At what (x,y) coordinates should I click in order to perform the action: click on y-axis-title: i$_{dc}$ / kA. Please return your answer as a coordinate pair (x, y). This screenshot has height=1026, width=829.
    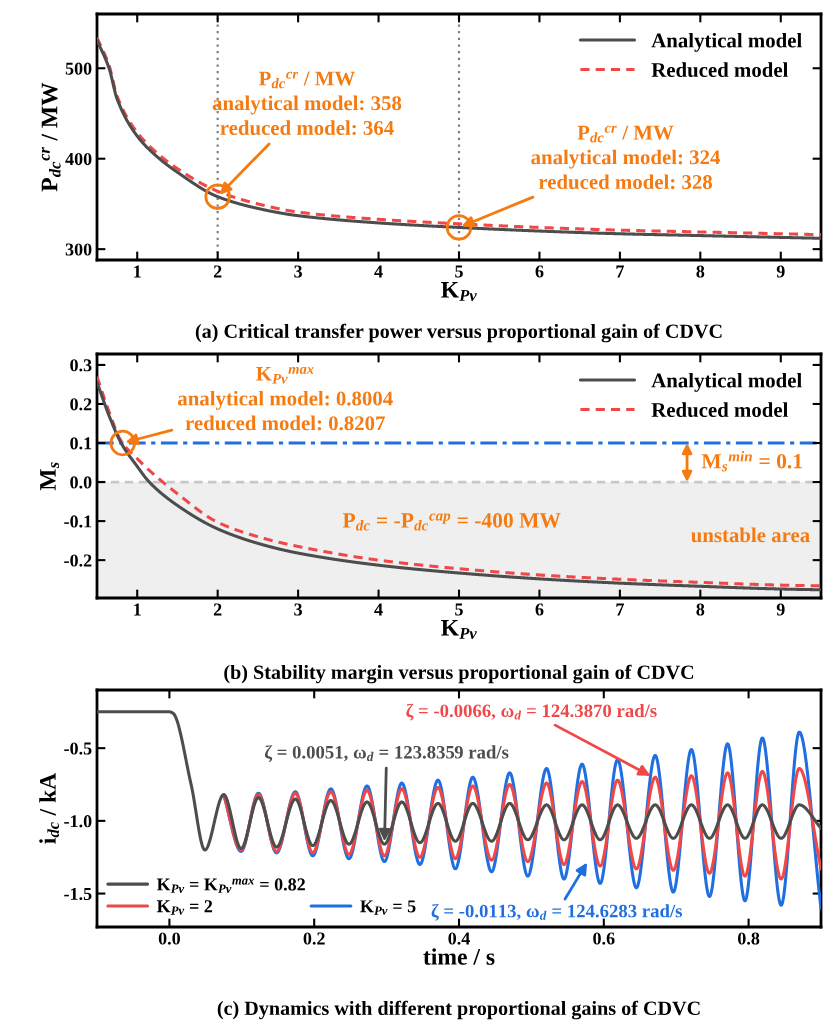
    Looking at the image, I should click on (49, 808).